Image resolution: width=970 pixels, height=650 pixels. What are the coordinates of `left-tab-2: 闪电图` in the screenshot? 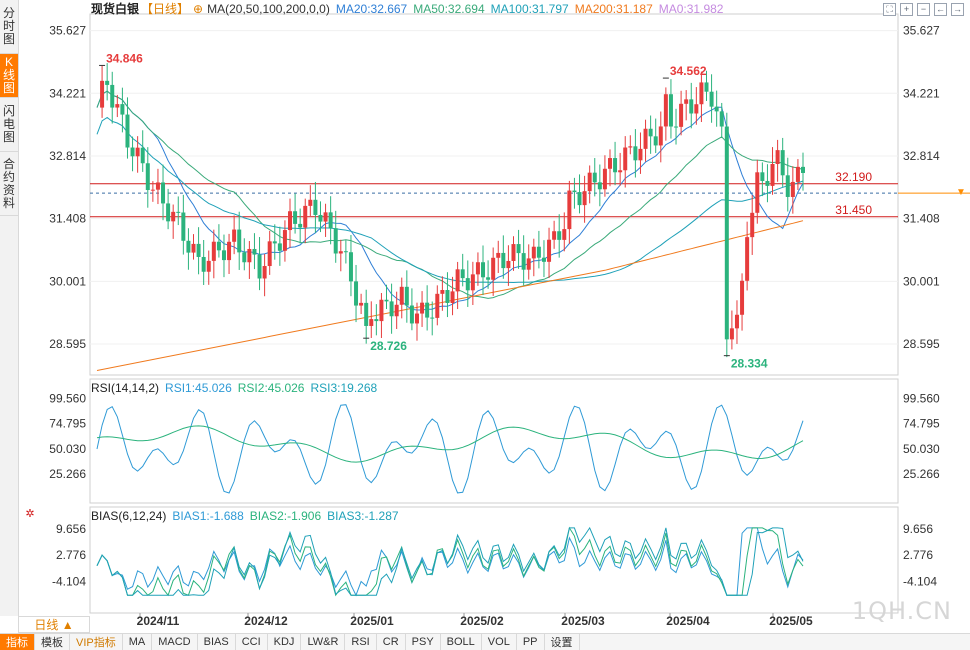 It's located at (9, 125).